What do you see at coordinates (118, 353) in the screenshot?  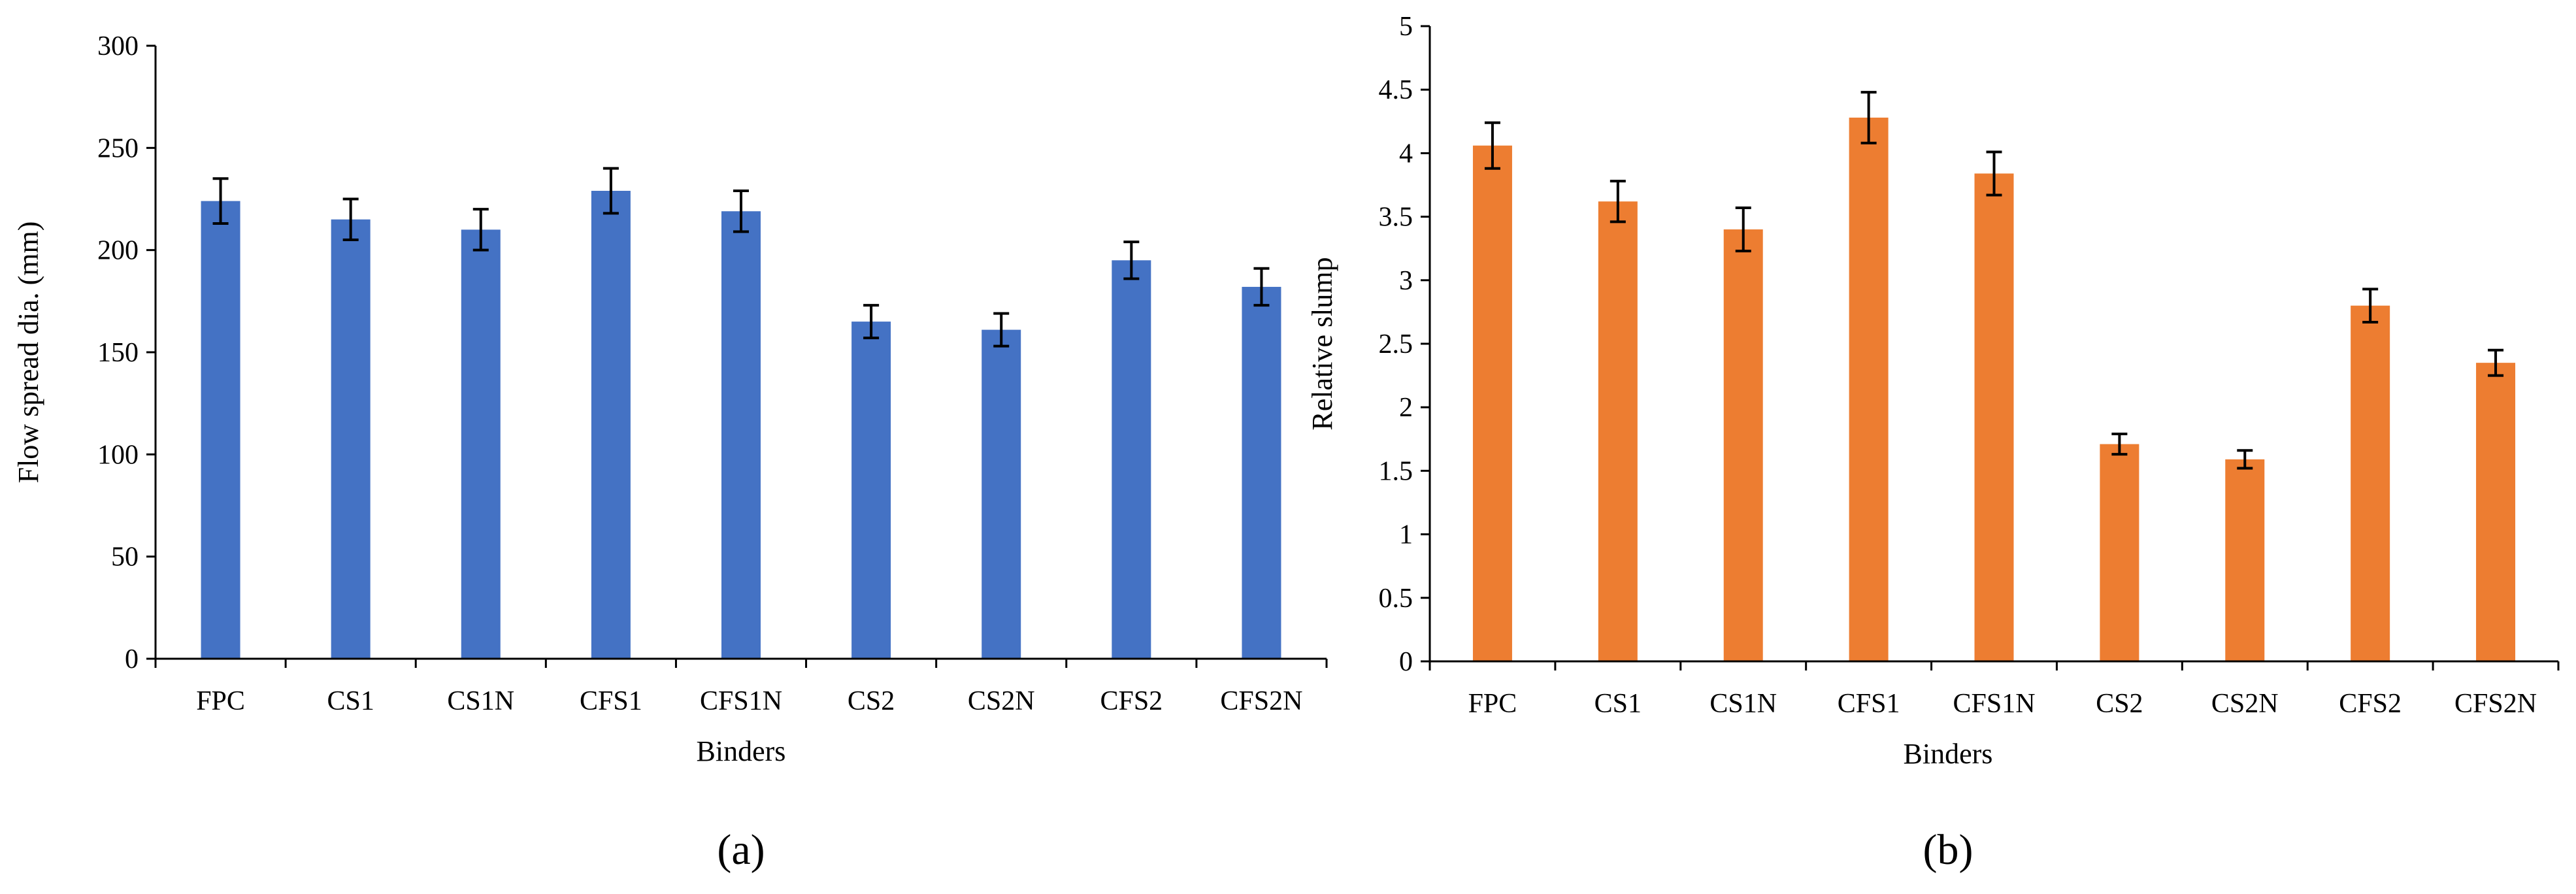 I see `y-tick-label-a: 150` at bounding box center [118, 353].